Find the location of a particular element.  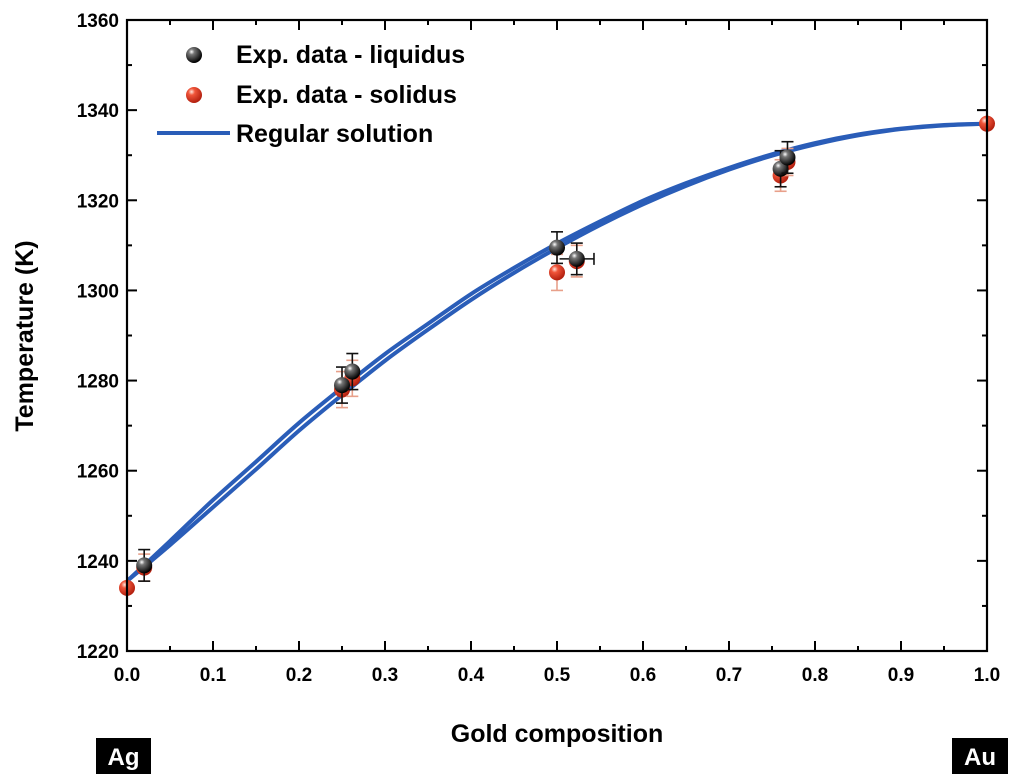

solidus-point is located at coordinates (557, 272).